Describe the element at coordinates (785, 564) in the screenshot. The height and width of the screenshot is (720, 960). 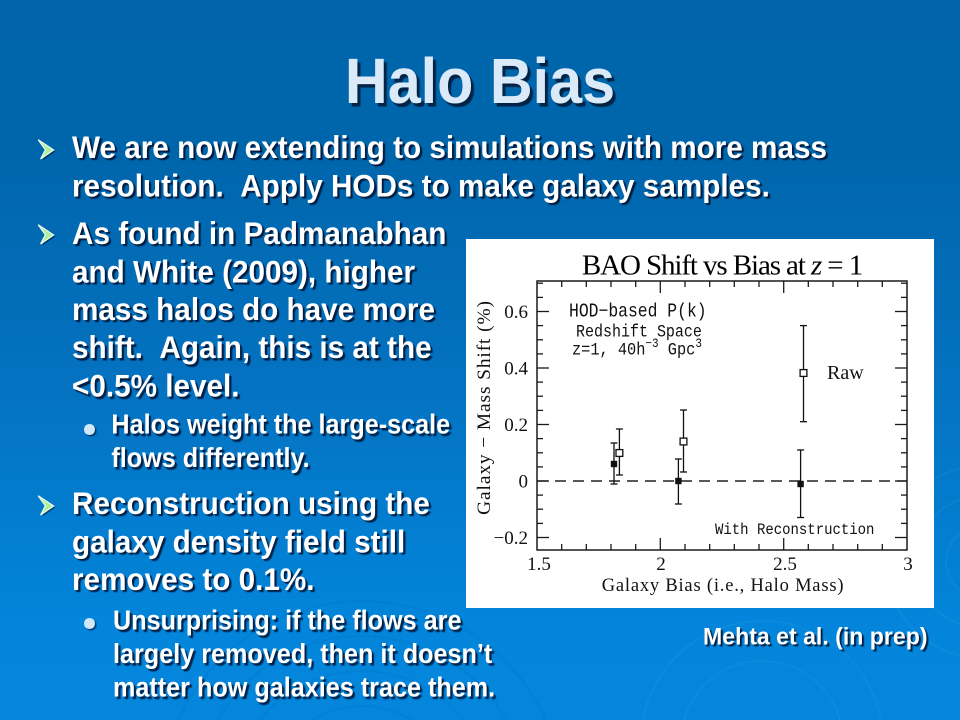
I see `svg-text: 2.5` at that location.